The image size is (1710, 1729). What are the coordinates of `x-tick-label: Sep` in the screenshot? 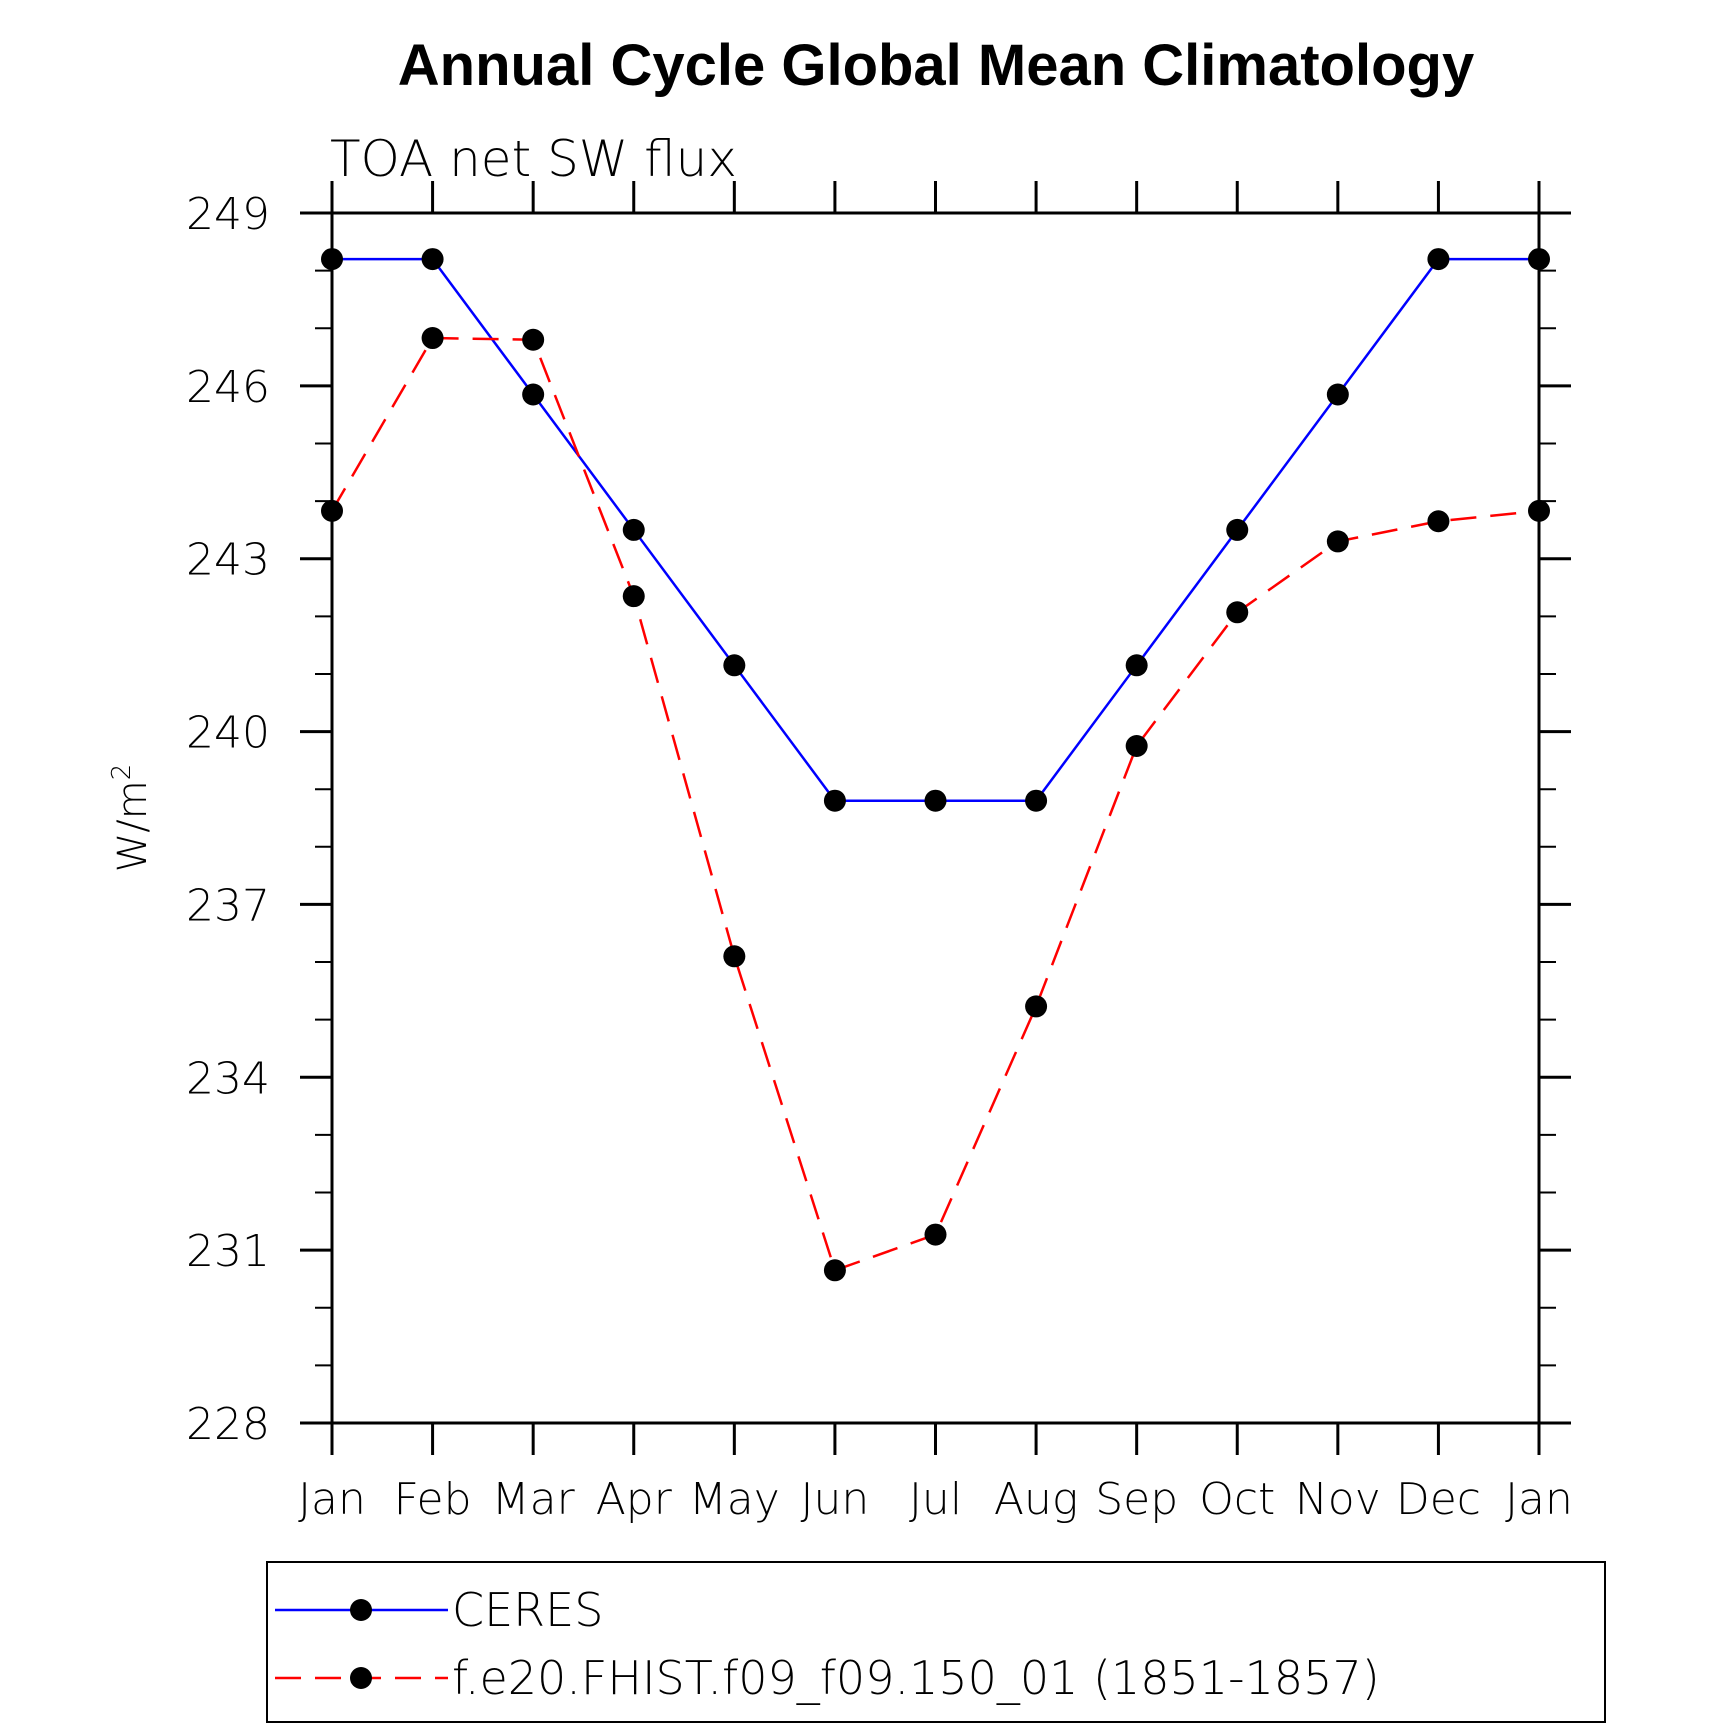 It's located at (1136, 1499).